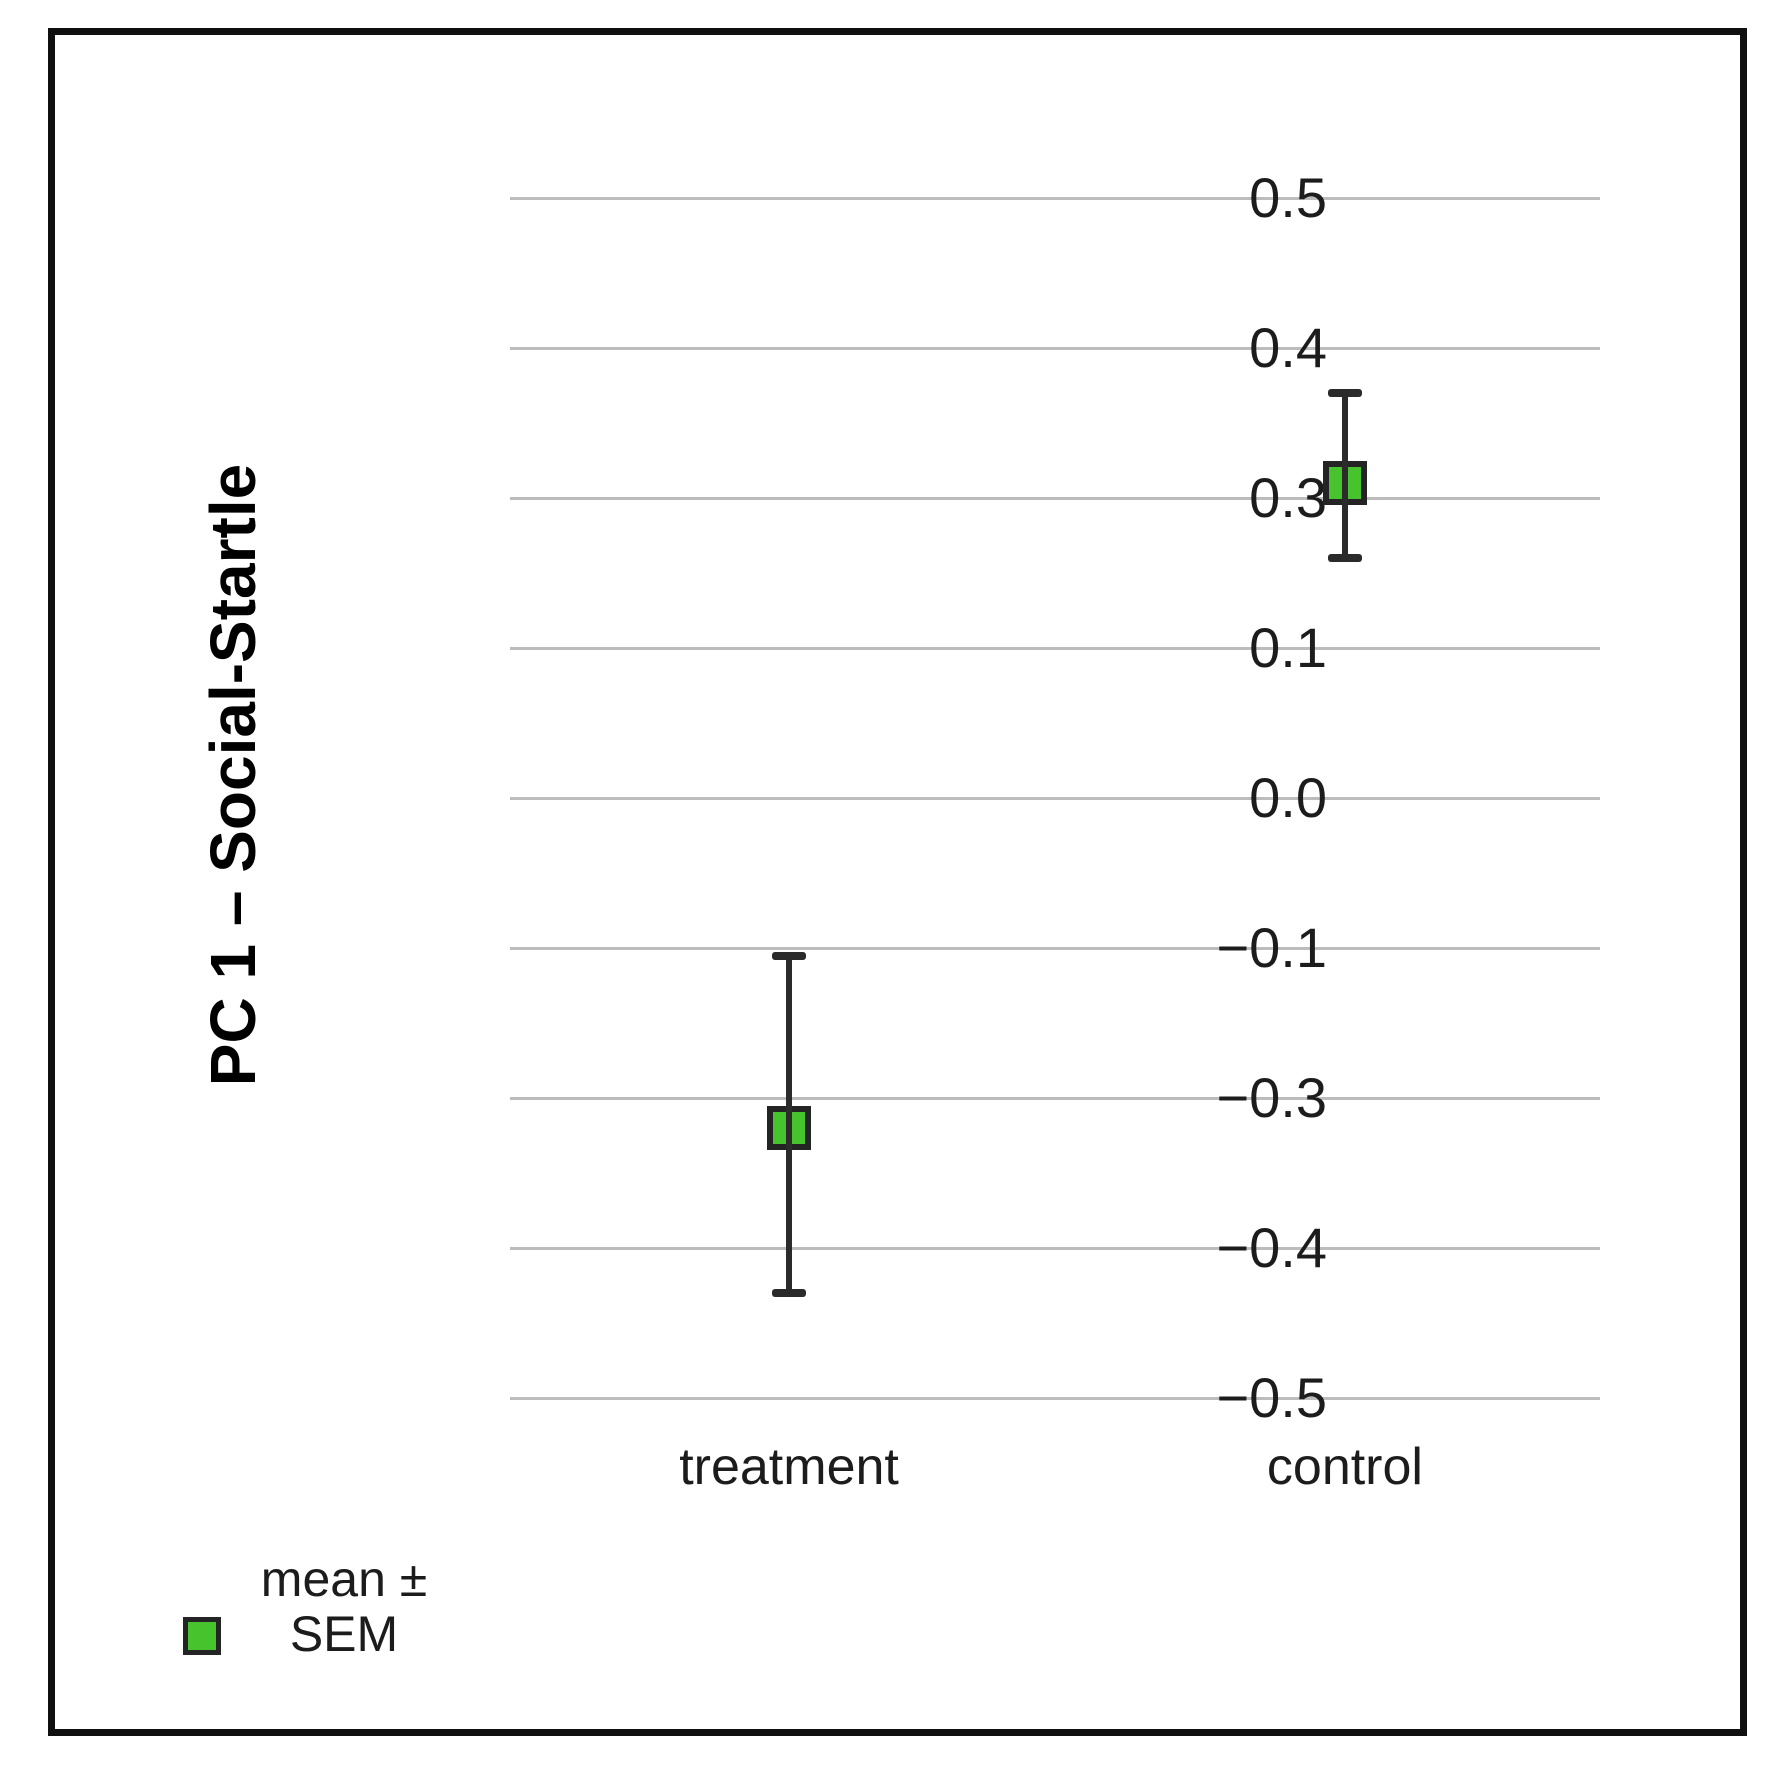 Image resolution: width=1792 pixels, height=1783 pixels. What do you see at coordinates (789, 1467) in the screenshot?
I see `x-tick-label: treatment` at bounding box center [789, 1467].